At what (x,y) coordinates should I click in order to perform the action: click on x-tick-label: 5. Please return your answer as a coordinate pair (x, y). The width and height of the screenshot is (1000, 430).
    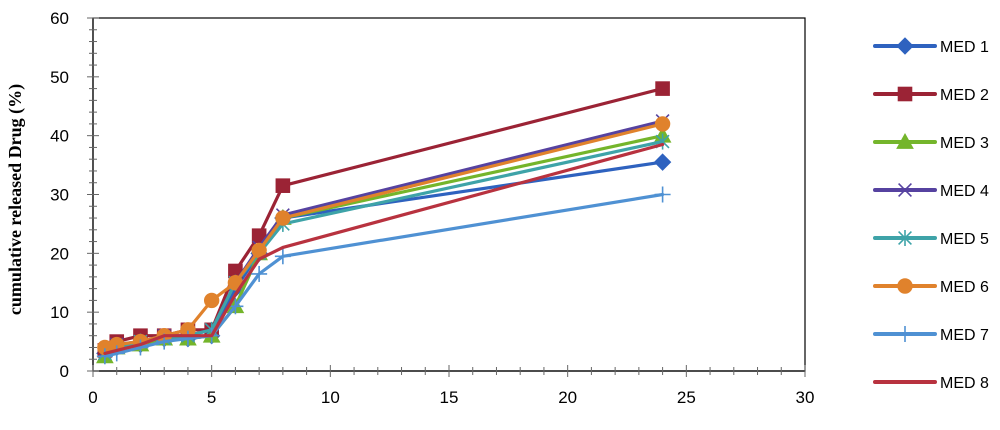
    Looking at the image, I should click on (211, 397).